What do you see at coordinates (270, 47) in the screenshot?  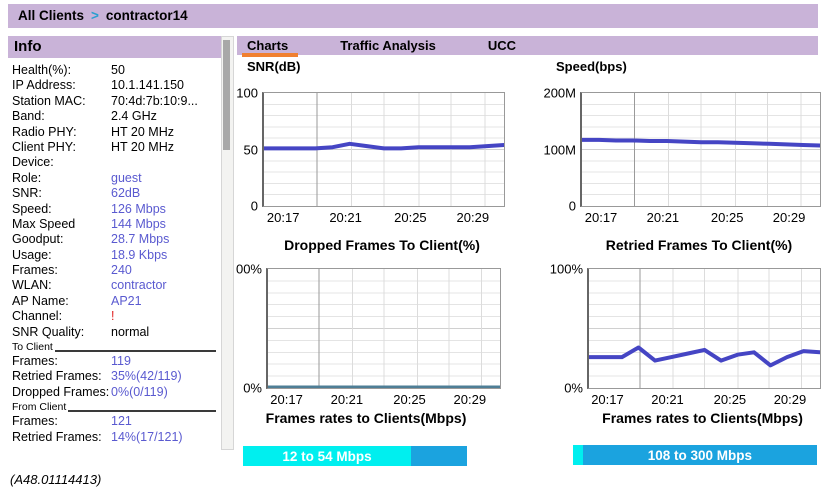 I see `tab-charts: Charts` at bounding box center [270, 47].